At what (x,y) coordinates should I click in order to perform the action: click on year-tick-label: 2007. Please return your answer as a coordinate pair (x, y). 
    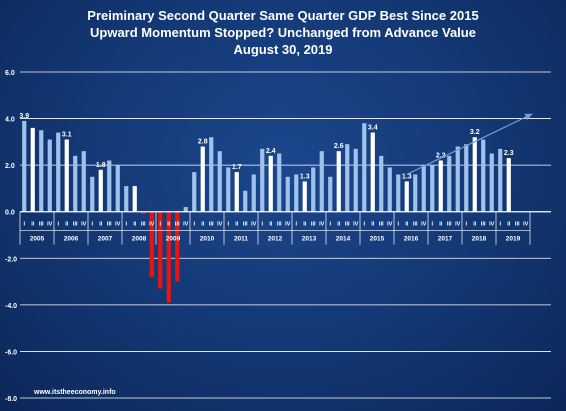
    Looking at the image, I should click on (105, 239).